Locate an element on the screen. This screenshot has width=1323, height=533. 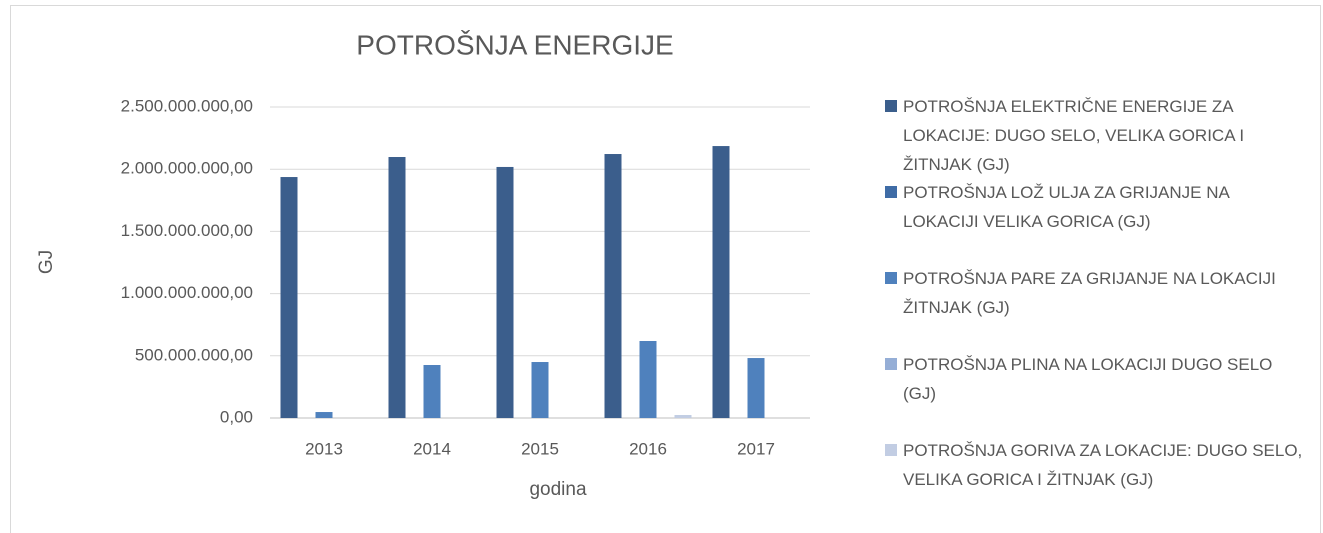
y-tick-label: 1.500.000.000,00 is located at coordinates (187, 230).